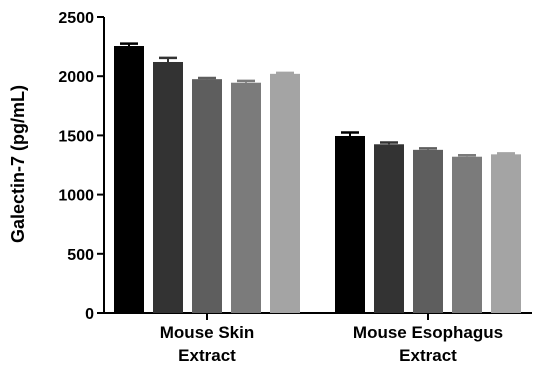 This screenshot has height=373, width=534. Describe the element at coordinates (80, 255) in the screenshot. I see `y-tick-label: 500` at that location.